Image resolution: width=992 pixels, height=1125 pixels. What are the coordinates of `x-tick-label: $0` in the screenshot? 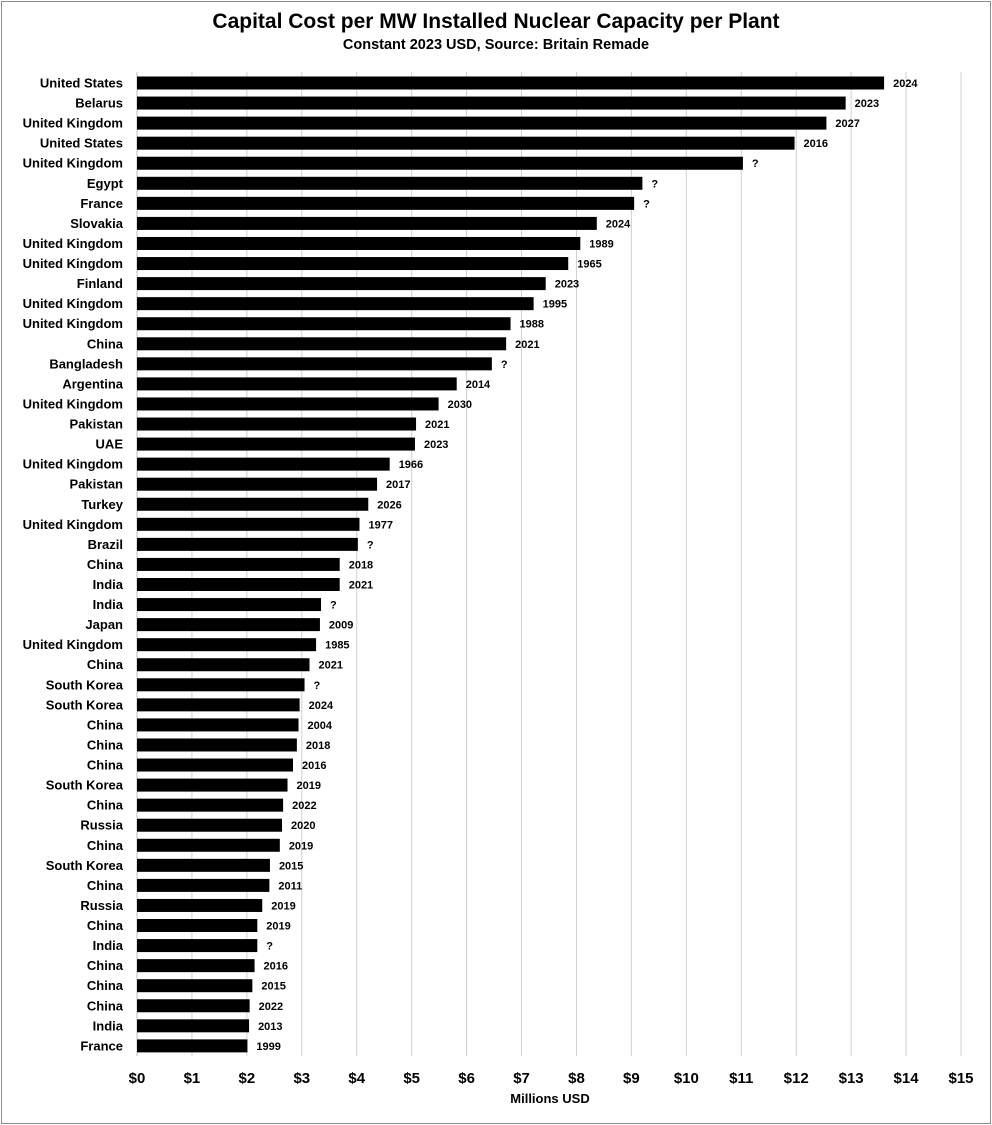 It's located at (137, 1078).